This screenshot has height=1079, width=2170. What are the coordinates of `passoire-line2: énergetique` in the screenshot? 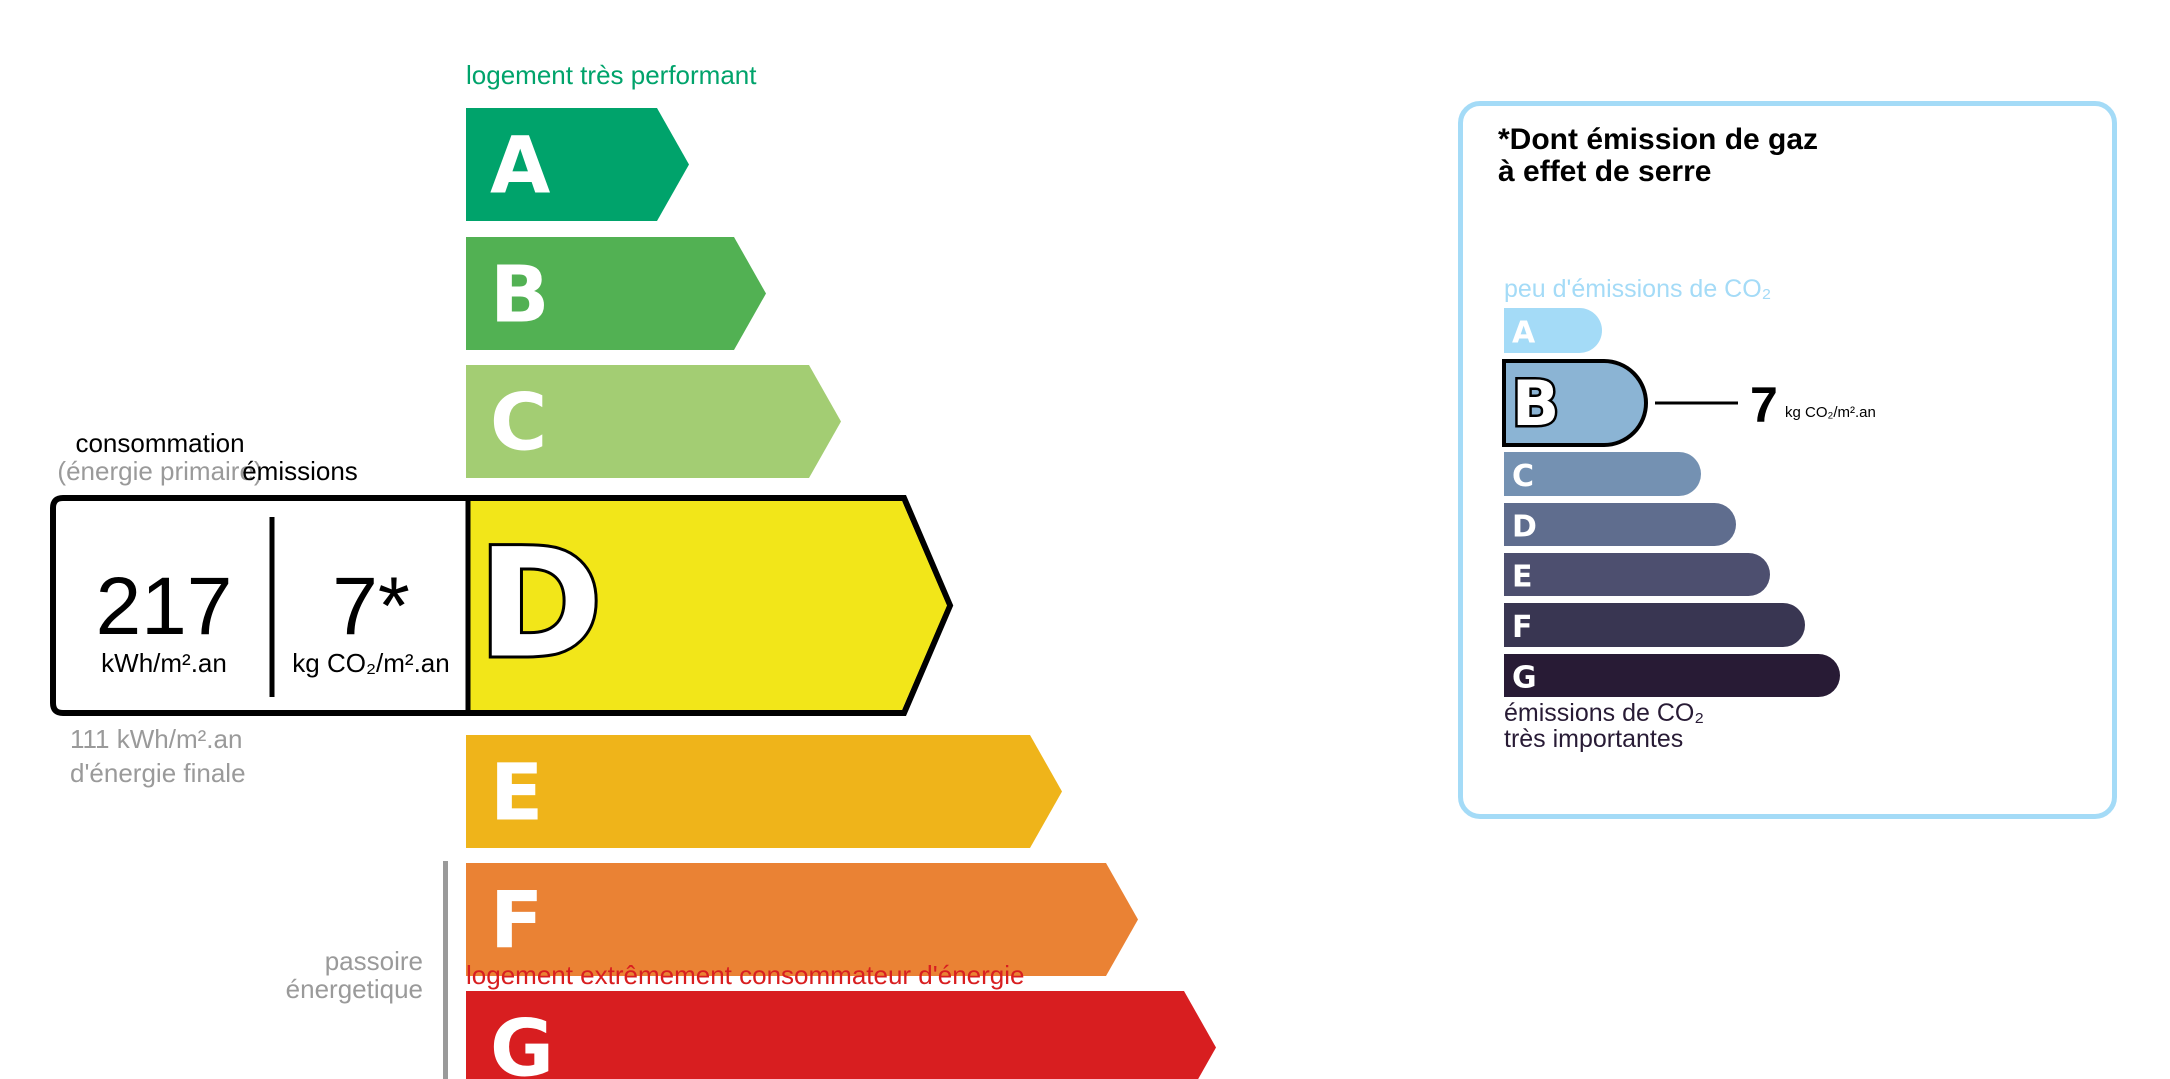 It's located at (354, 989).